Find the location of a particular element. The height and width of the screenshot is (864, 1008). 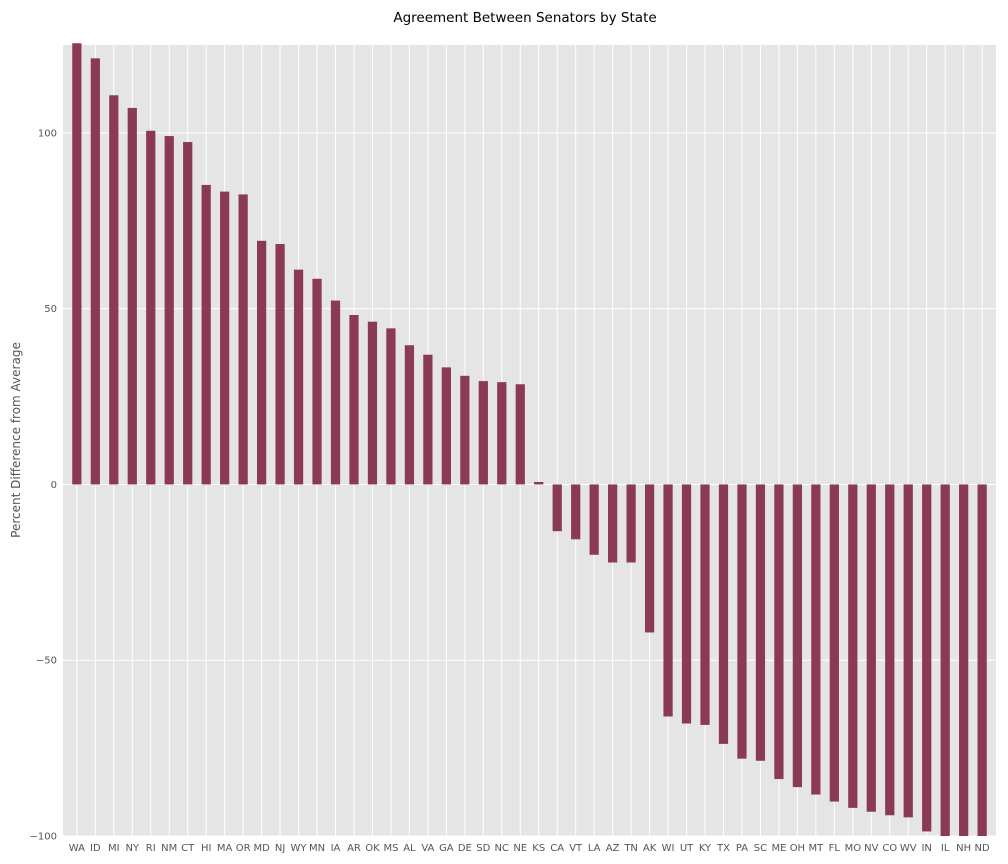

bar-nv is located at coordinates (871, 648).